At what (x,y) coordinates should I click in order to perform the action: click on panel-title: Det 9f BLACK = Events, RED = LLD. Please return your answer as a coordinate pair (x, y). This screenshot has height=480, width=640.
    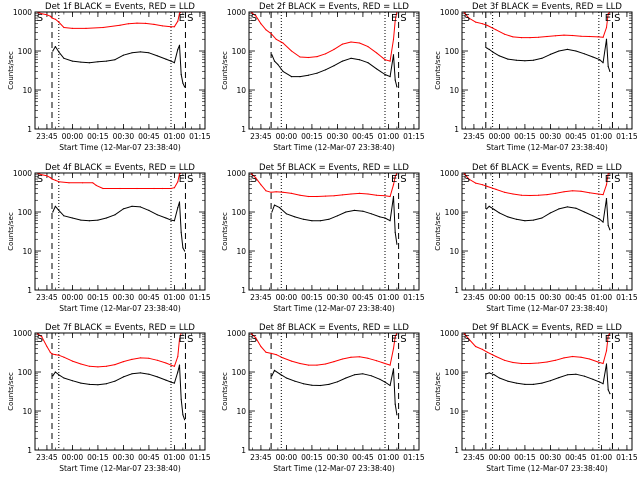
    Looking at the image, I should click on (547, 328).